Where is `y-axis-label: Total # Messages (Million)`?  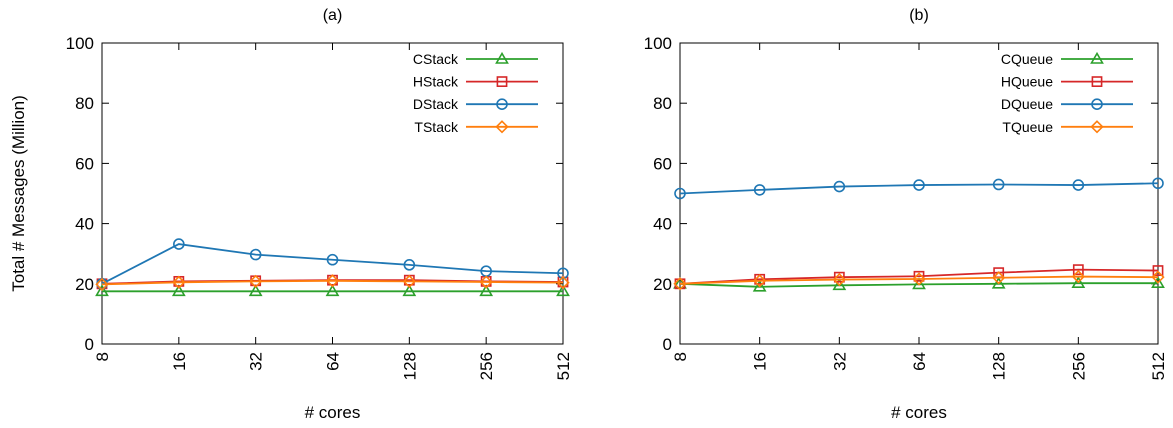 y-axis-label: Total # Messages (Million) is located at coordinates (18, 193).